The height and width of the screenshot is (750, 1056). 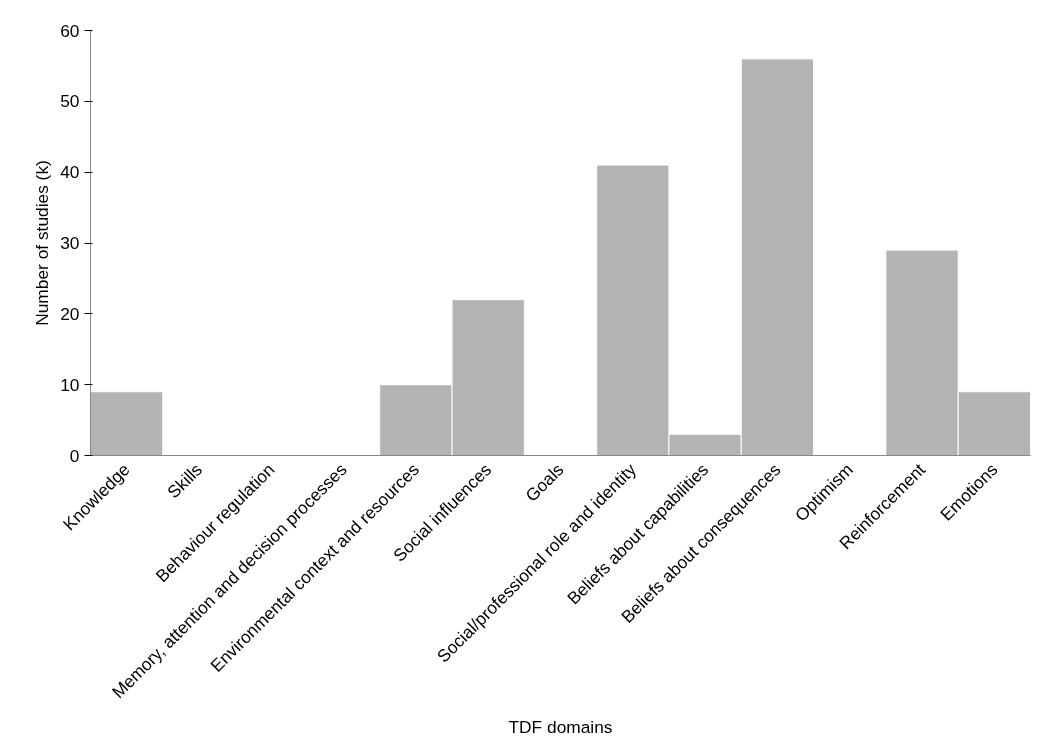 I want to click on y-tick-label: 0, so click(x=74, y=455).